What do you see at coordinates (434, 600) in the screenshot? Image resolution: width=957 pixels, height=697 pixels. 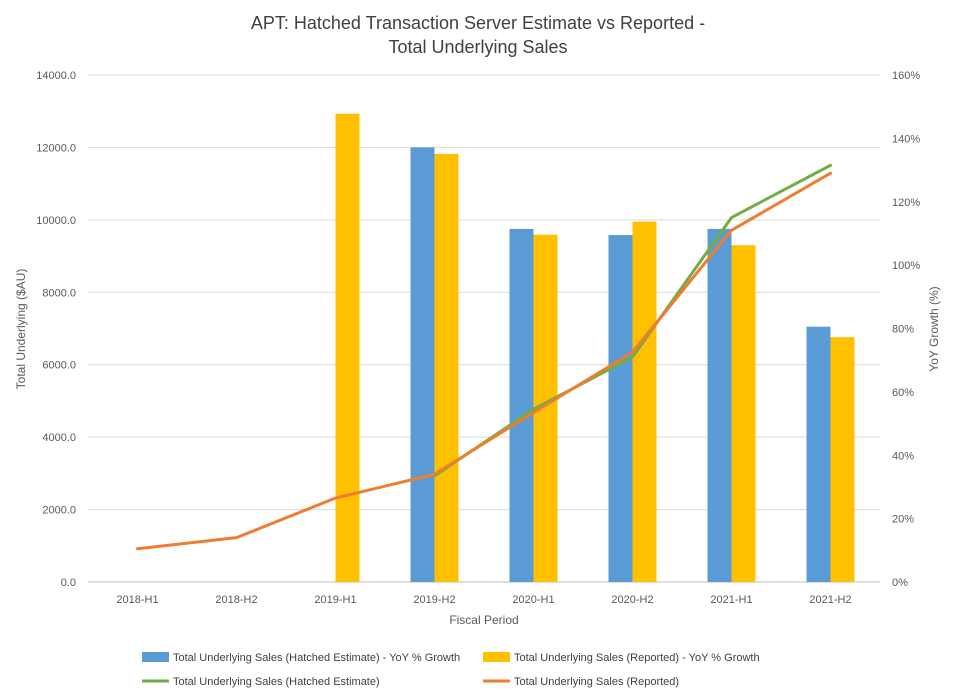 I see `x-tick-label: 2019-H2` at bounding box center [434, 600].